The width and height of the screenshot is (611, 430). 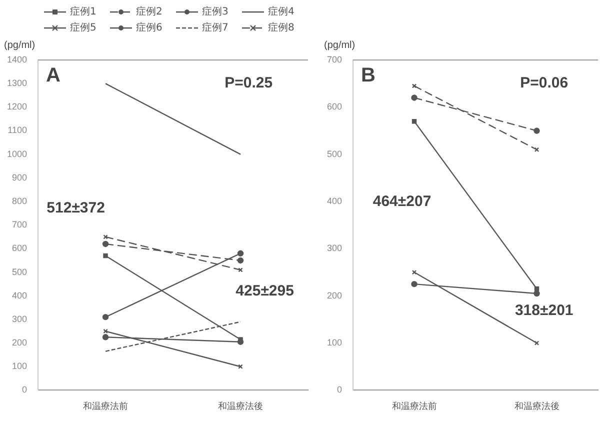 I want to click on y-tick-label: 1100, so click(x=18, y=130).